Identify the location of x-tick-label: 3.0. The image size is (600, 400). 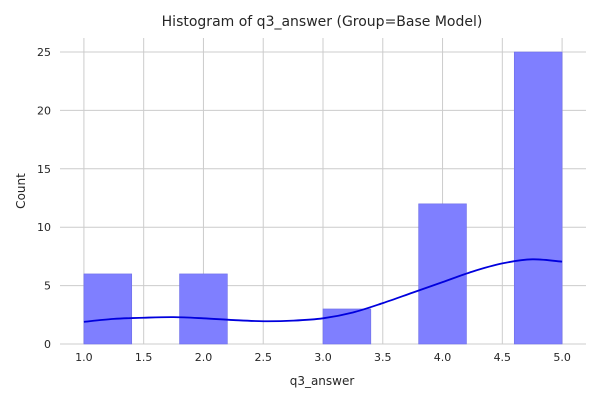
(323, 357).